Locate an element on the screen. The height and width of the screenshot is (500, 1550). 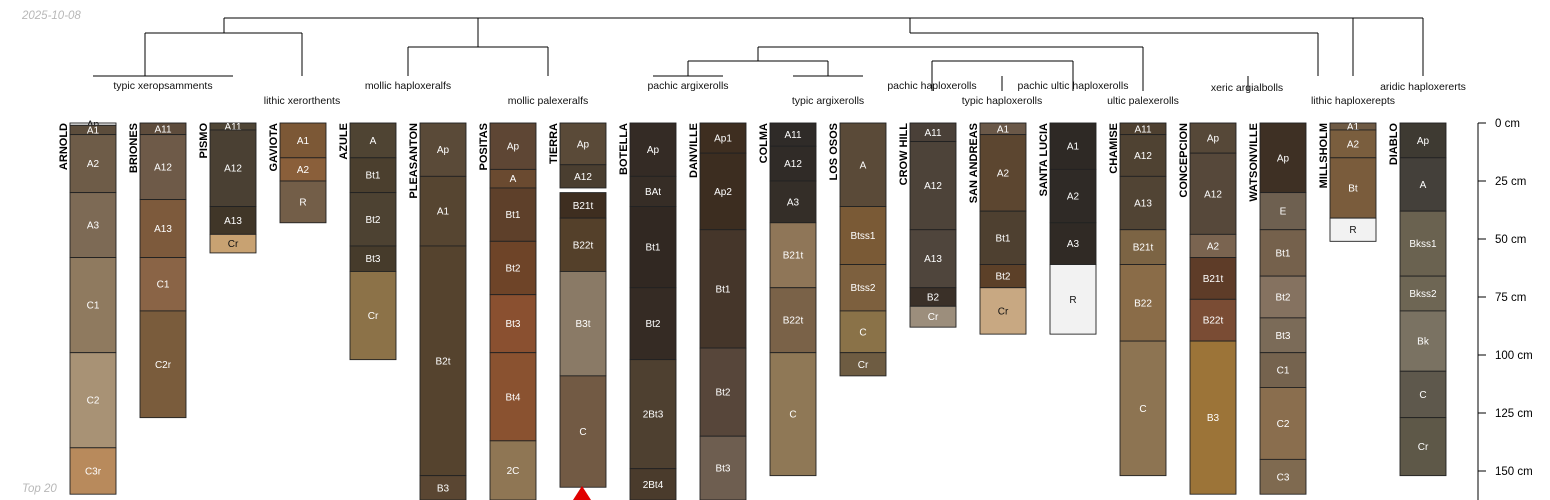
horizon-label: Ap1 is located at coordinates (723, 139).